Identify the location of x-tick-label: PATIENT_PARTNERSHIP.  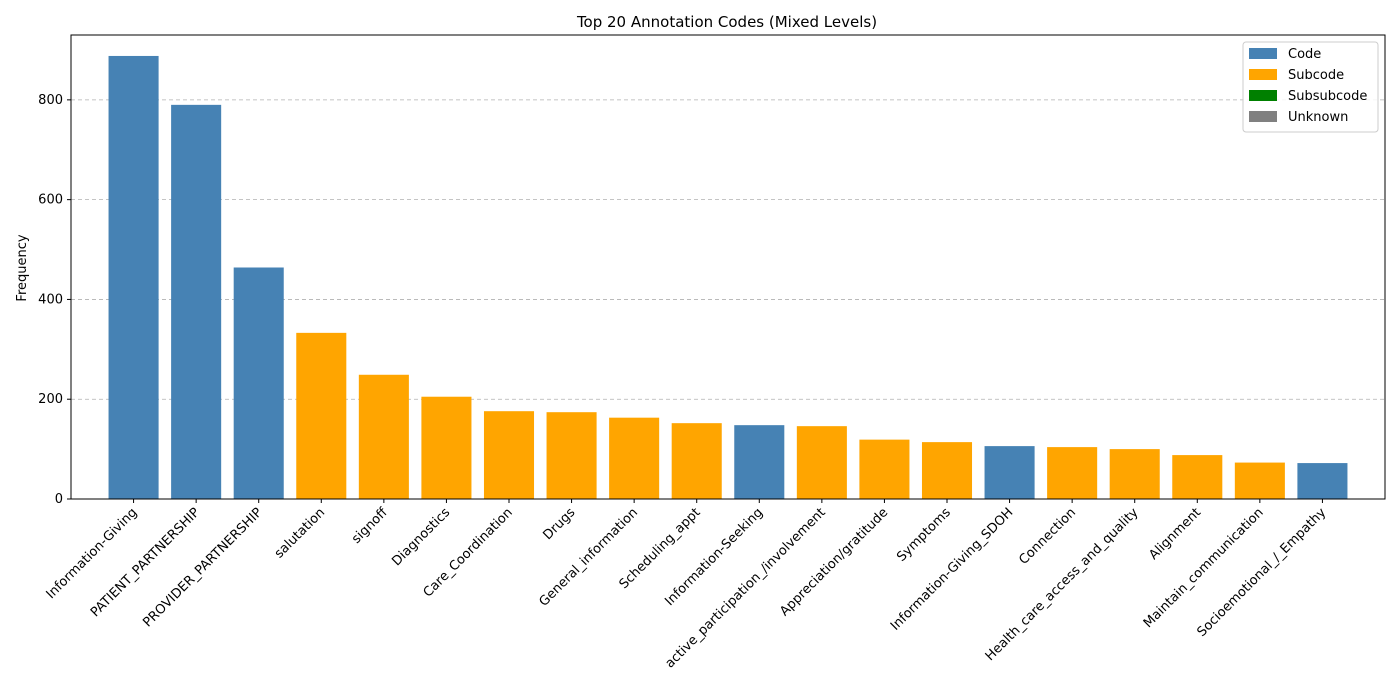
(145, 562).